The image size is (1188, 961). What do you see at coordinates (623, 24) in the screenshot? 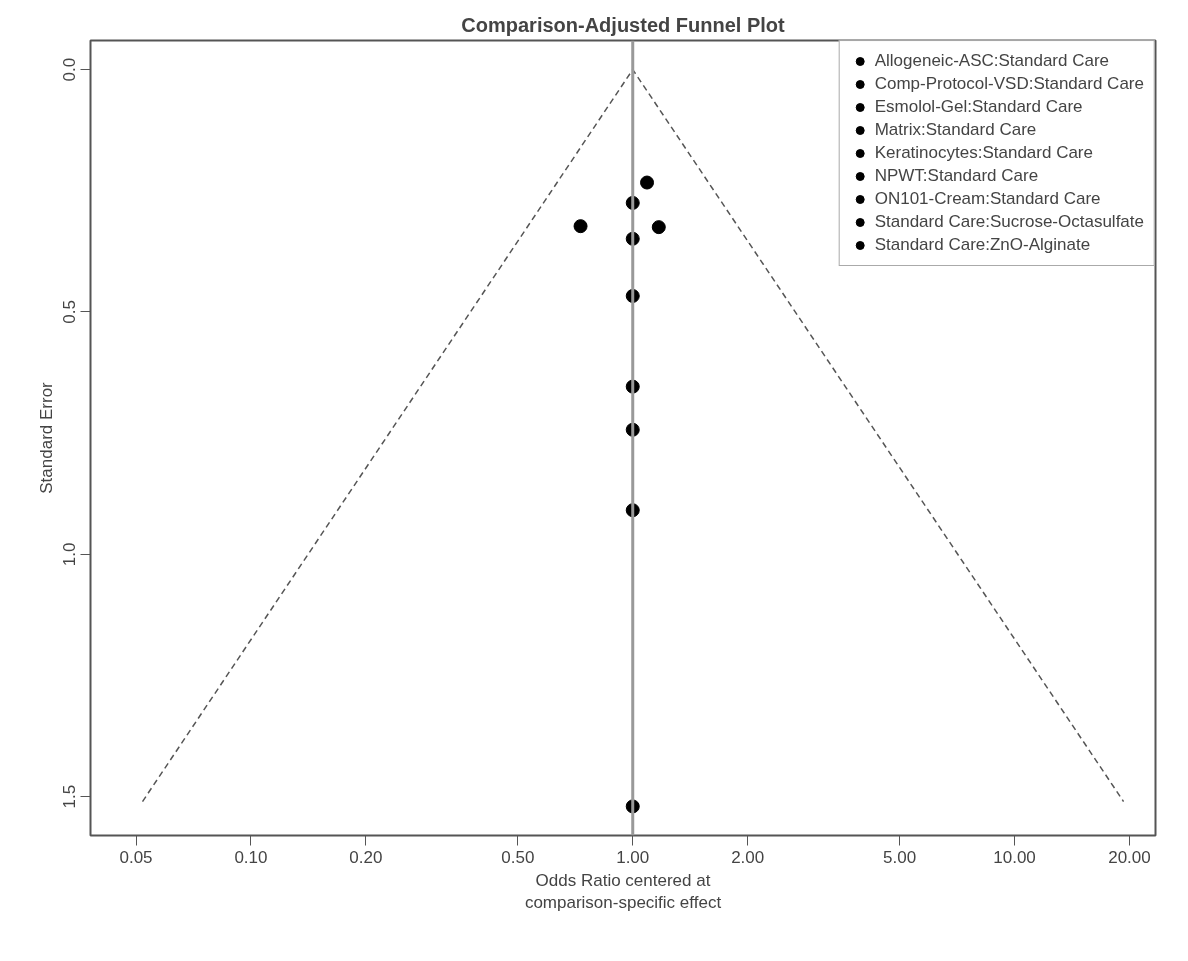
I see `chart-title: Comparison-Adjusted Funnel Plot` at bounding box center [623, 24].